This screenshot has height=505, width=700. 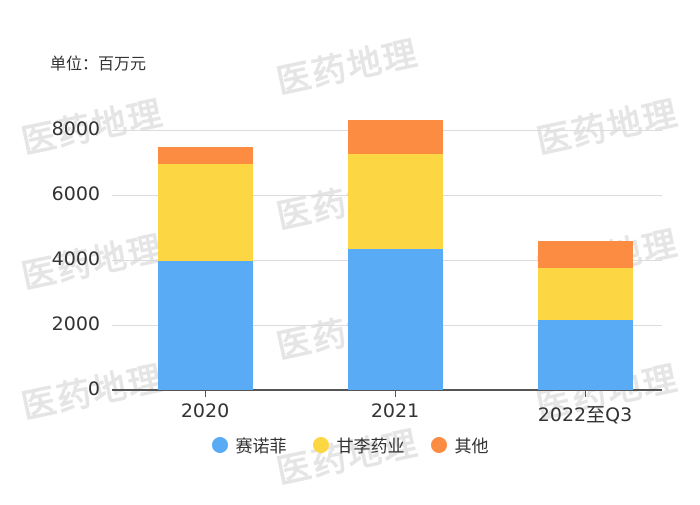 What do you see at coordinates (395, 411) in the screenshot?
I see `x-tick-label: 2021` at bounding box center [395, 411].